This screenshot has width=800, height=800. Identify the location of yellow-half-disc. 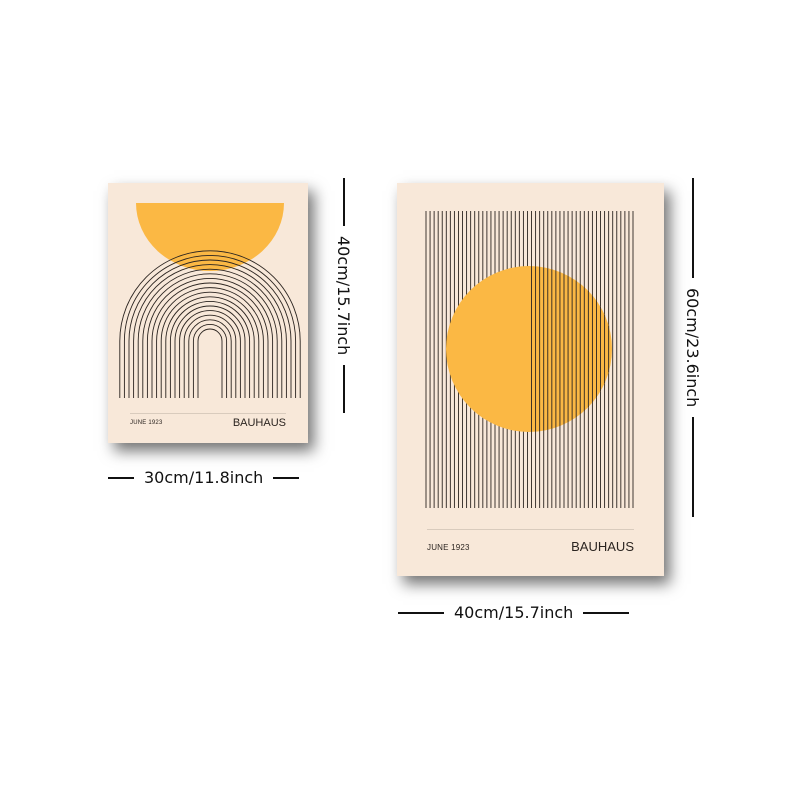
(210, 237).